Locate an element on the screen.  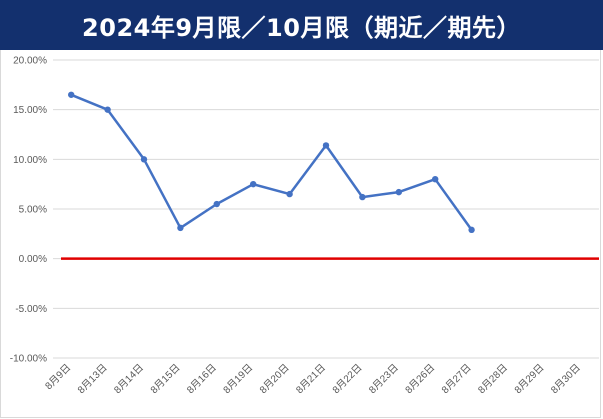
x-tick-label: 8月9日 is located at coordinates (58, 377).